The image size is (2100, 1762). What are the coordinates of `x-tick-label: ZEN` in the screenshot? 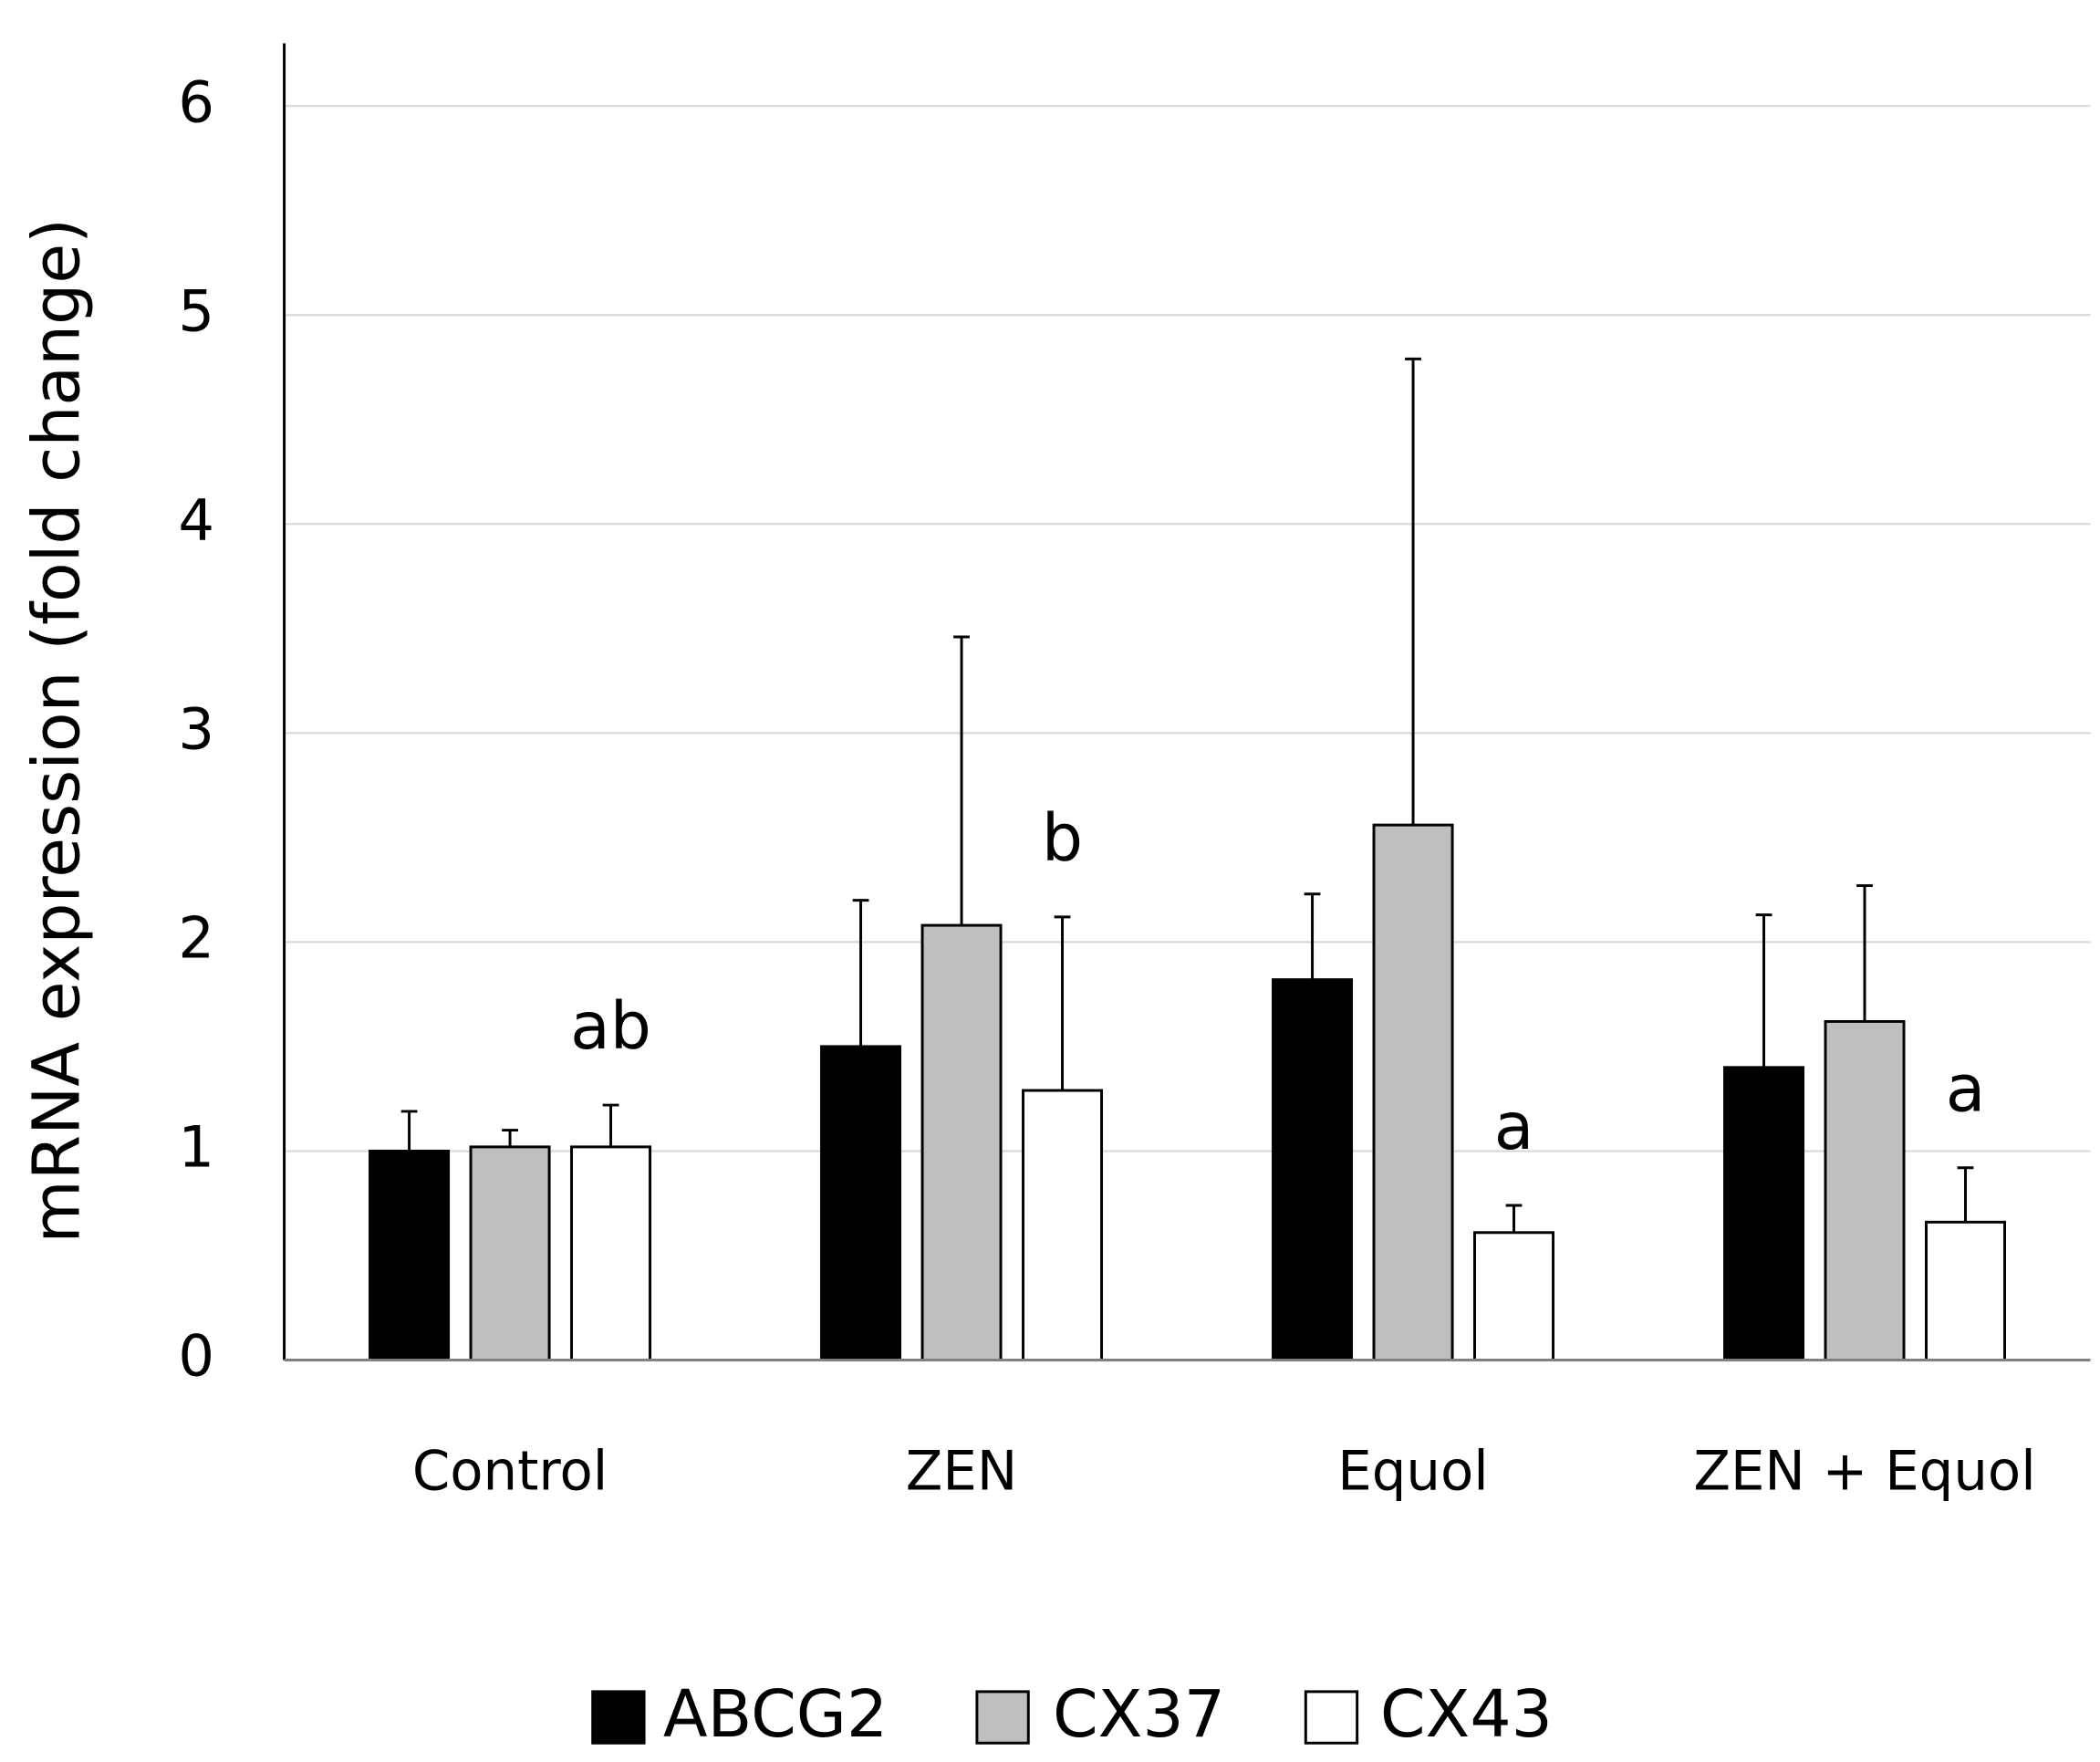 It's located at (961, 1471).